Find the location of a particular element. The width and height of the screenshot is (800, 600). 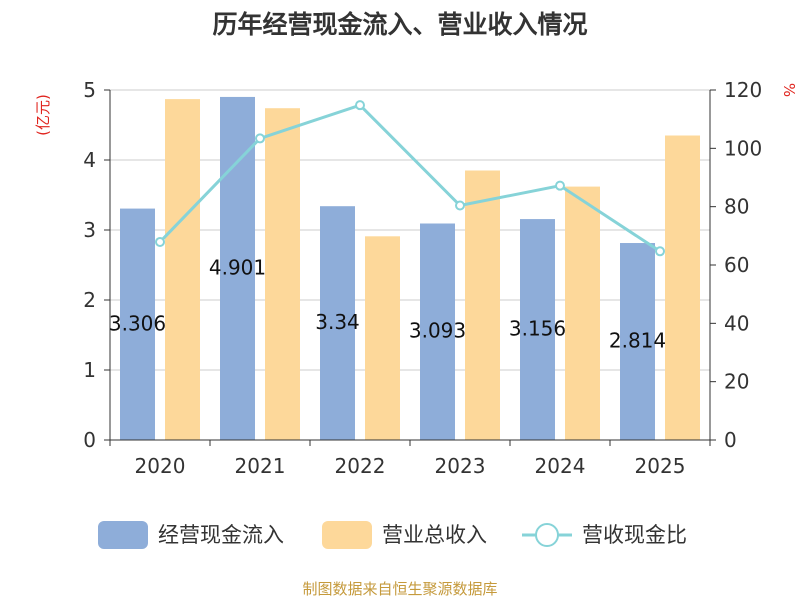

x-axis-tick-label: 2021 is located at coordinates (260, 466).